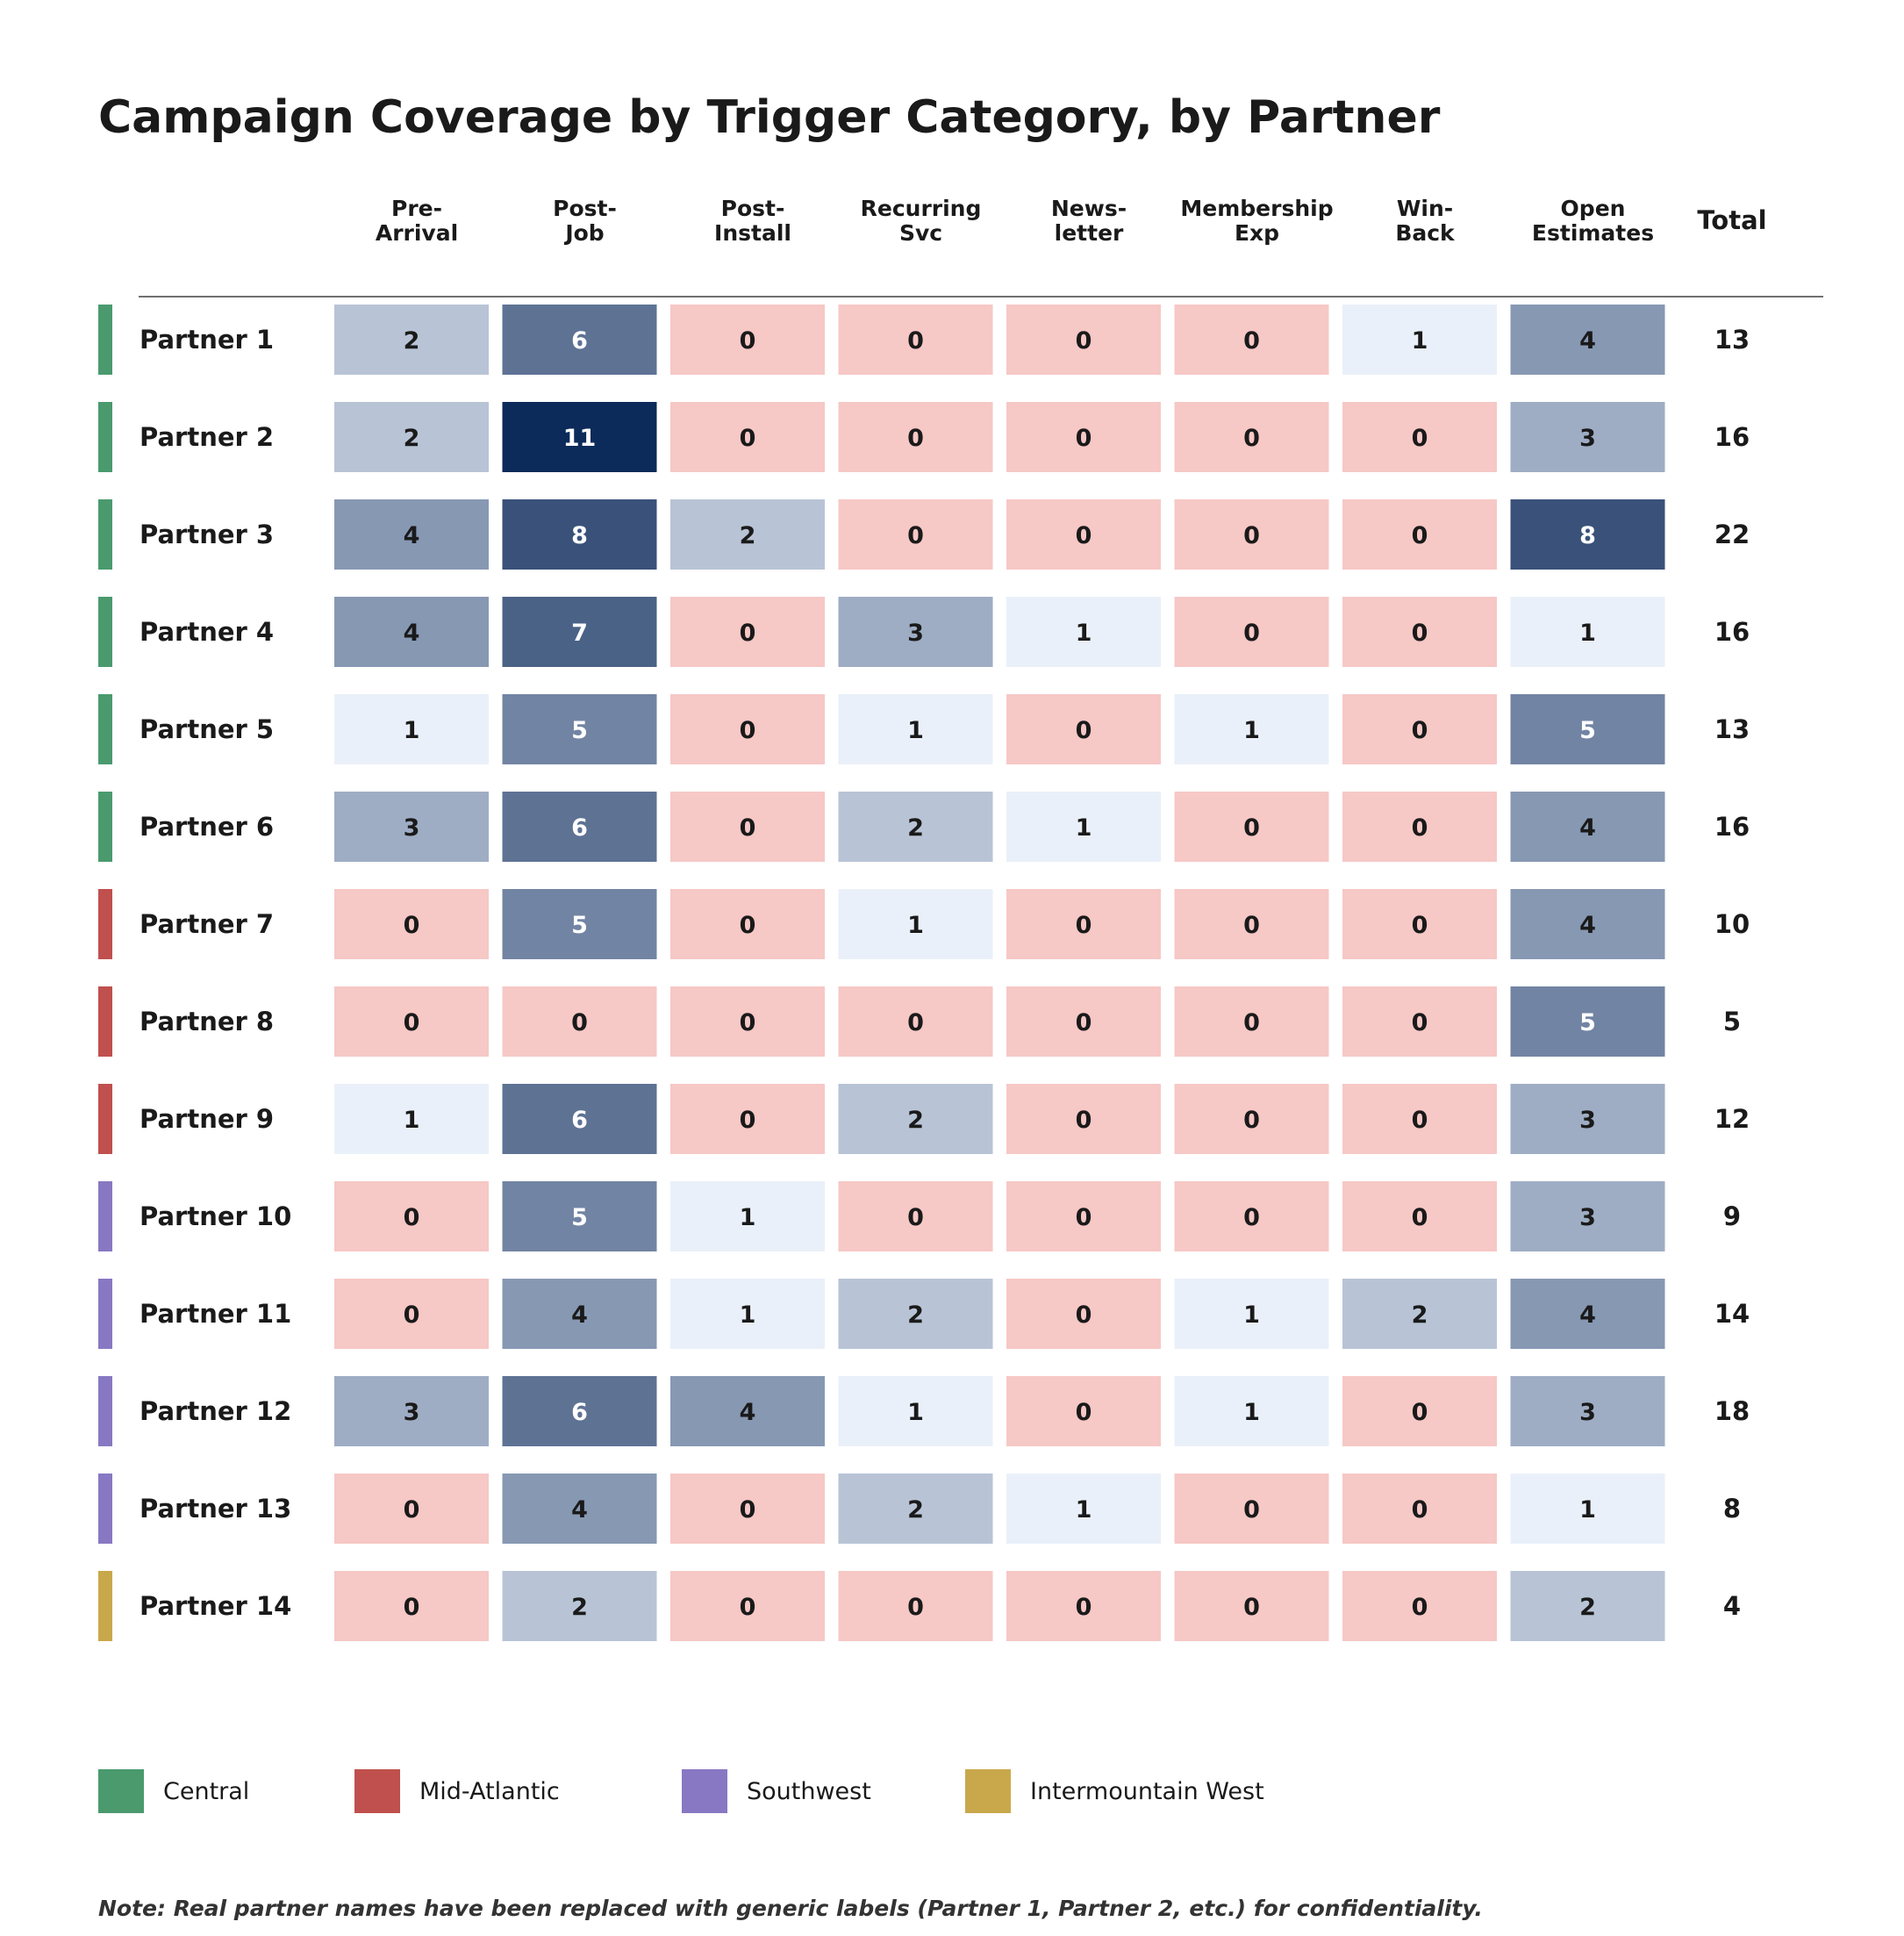 The width and height of the screenshot is (1904, 1936). Describe the element at coordinates (579, 535) in the screenshot. I see `cell-value: 8` at that location.